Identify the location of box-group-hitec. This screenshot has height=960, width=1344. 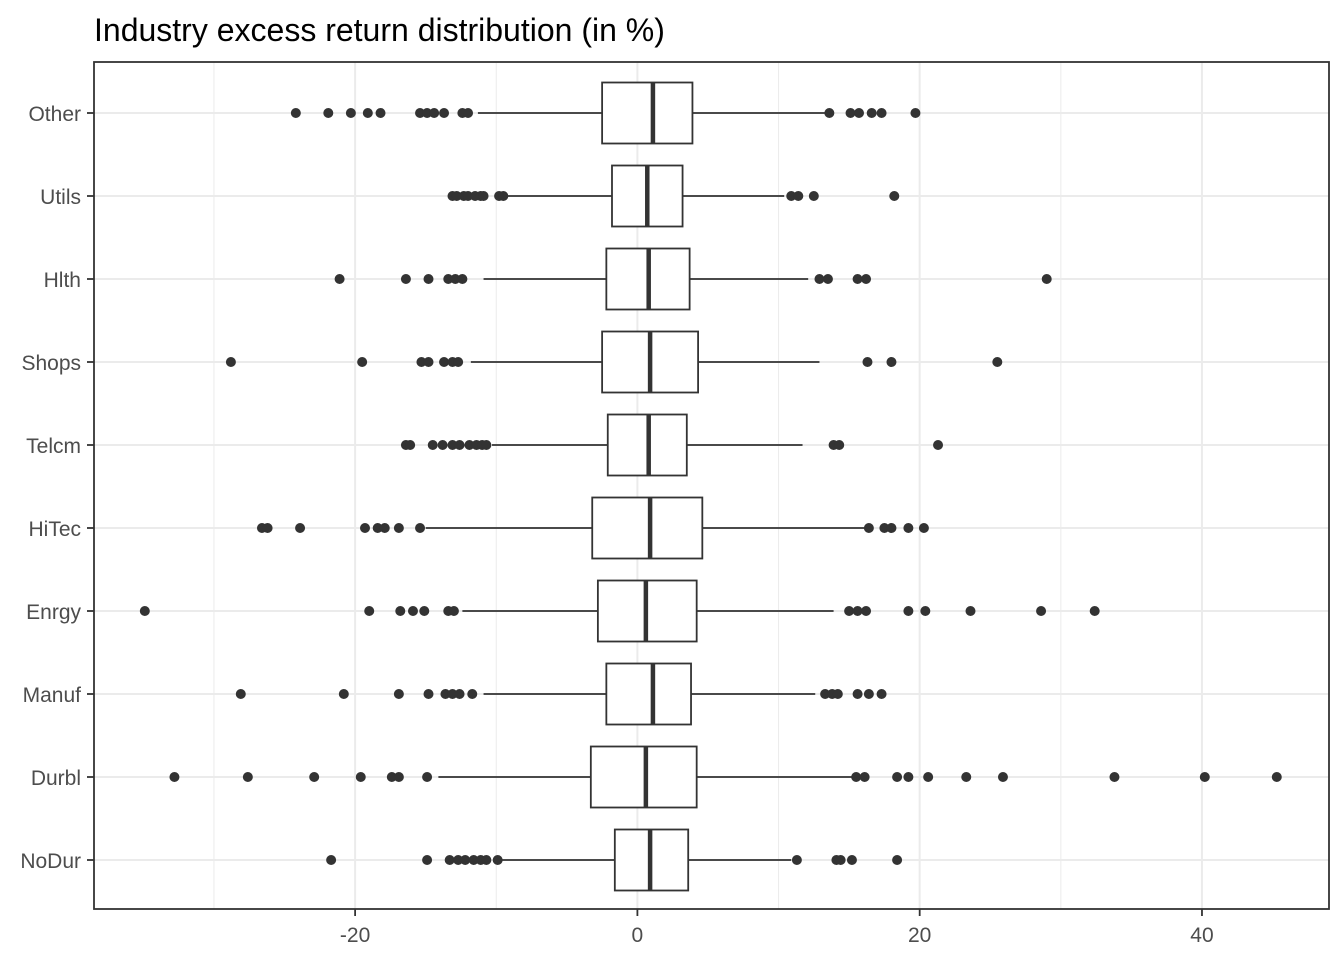
(592, 528).